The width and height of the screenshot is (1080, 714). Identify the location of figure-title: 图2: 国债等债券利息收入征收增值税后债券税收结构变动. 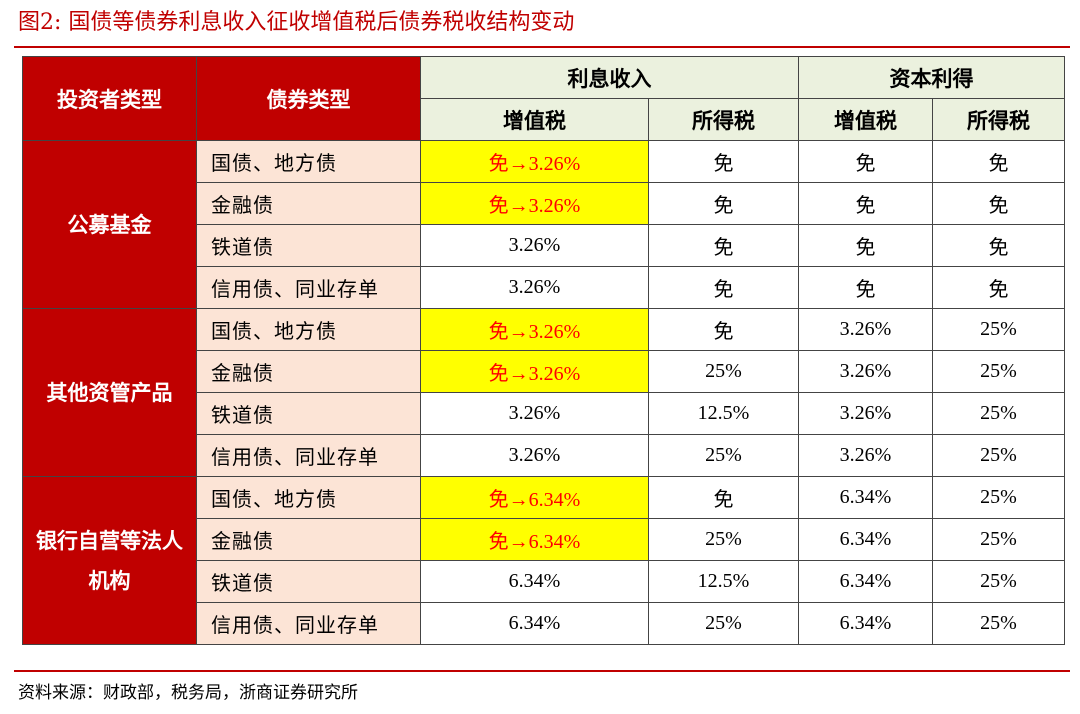
(296, 22).